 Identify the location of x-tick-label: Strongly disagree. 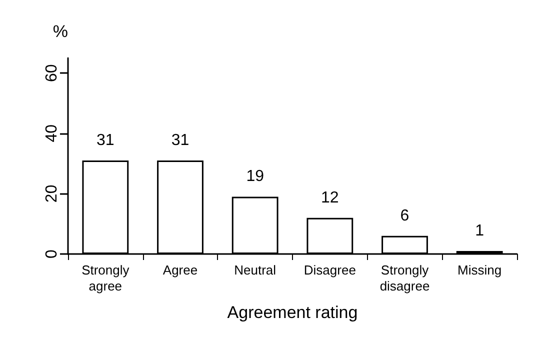
(405, 278).